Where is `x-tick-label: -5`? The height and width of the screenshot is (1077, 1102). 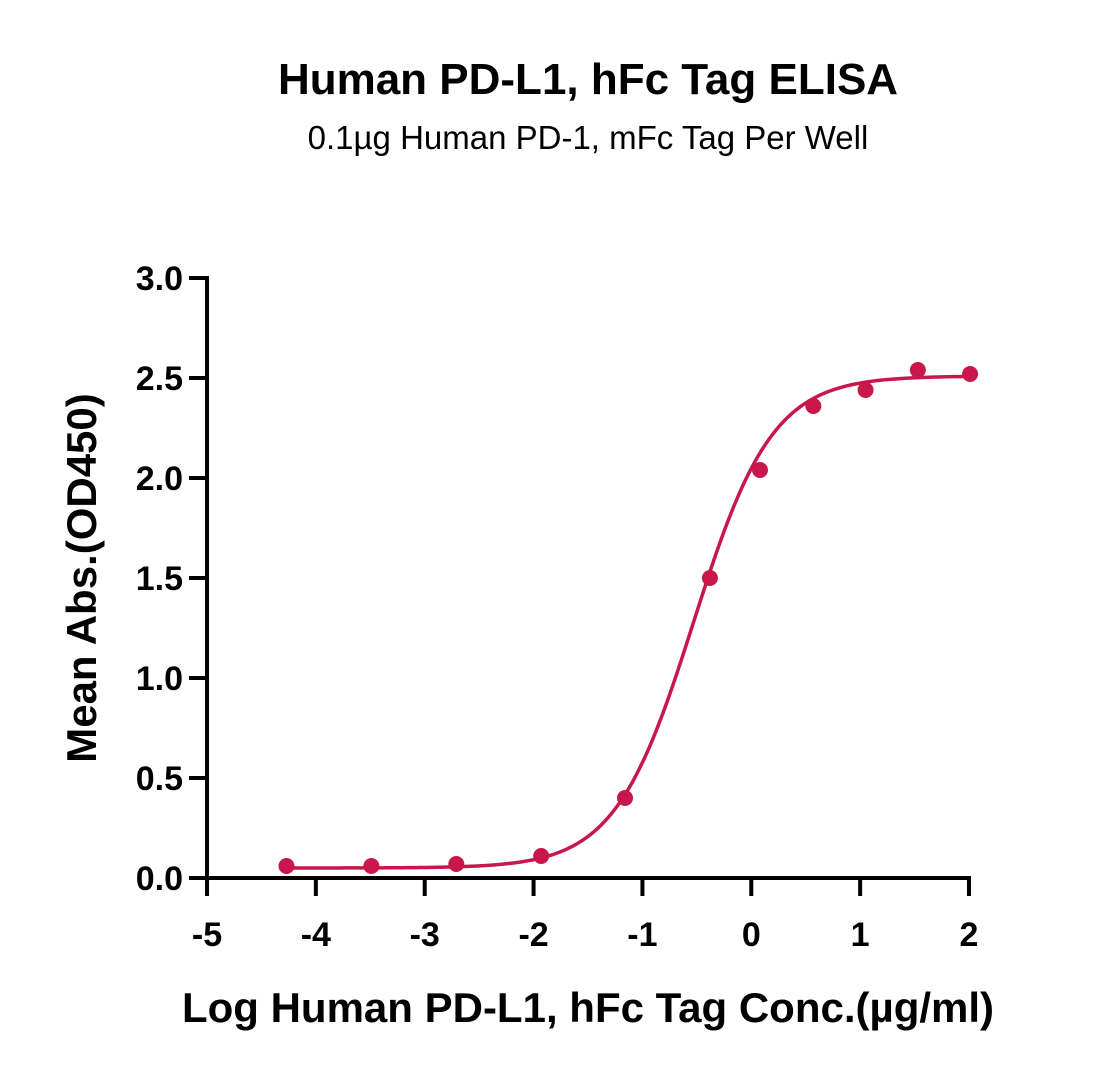 x-tick-label: -5 is located at coordinates (207, 935).